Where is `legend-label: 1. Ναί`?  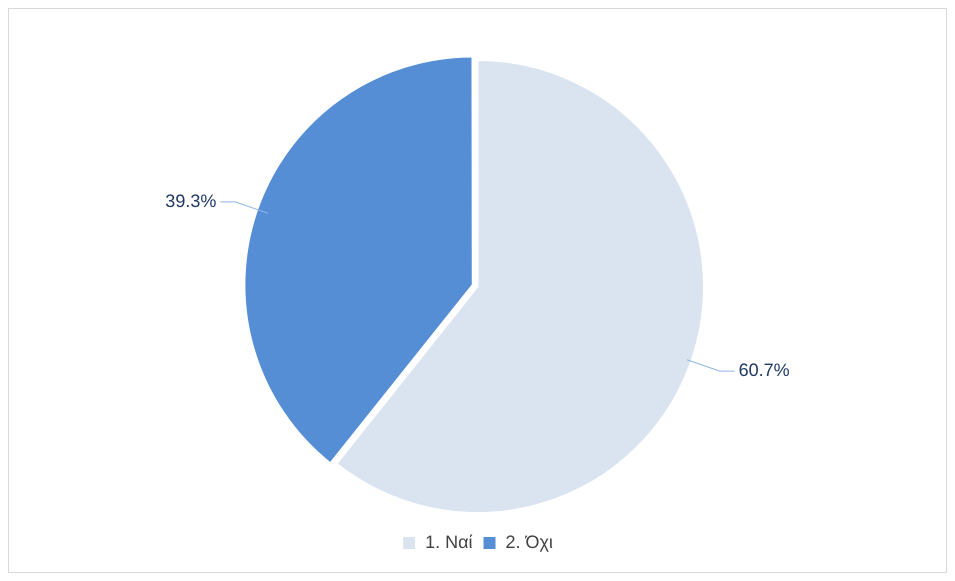 legend-label: 1. Ναί is located at coordinates (449, 542).